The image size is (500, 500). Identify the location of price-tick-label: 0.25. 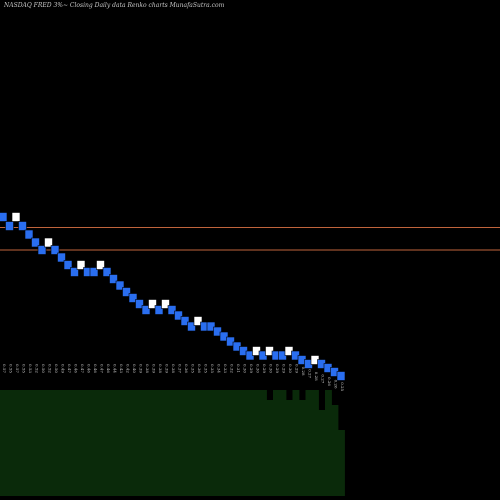
(342, 386).